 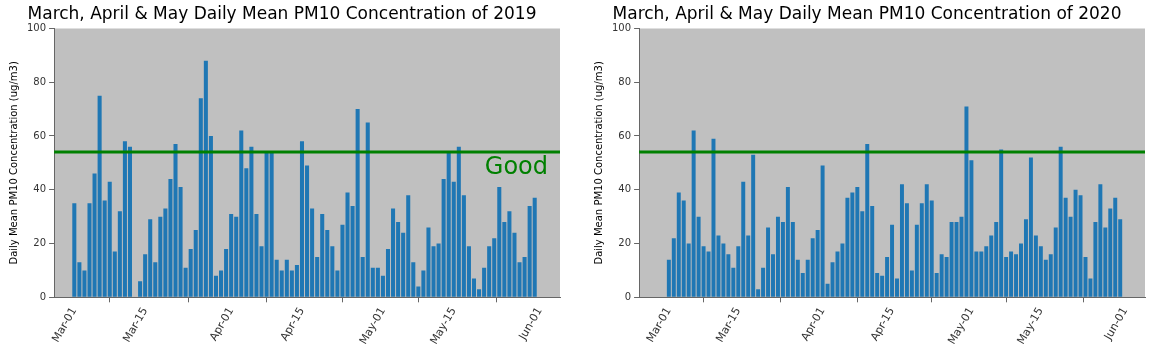 What do you see at coordinates (867, 12) in the screenshot?
I see `chart-title: March, April & May Daily Mean PM10 Concentration of 2020` at bounding box center [867, 12].